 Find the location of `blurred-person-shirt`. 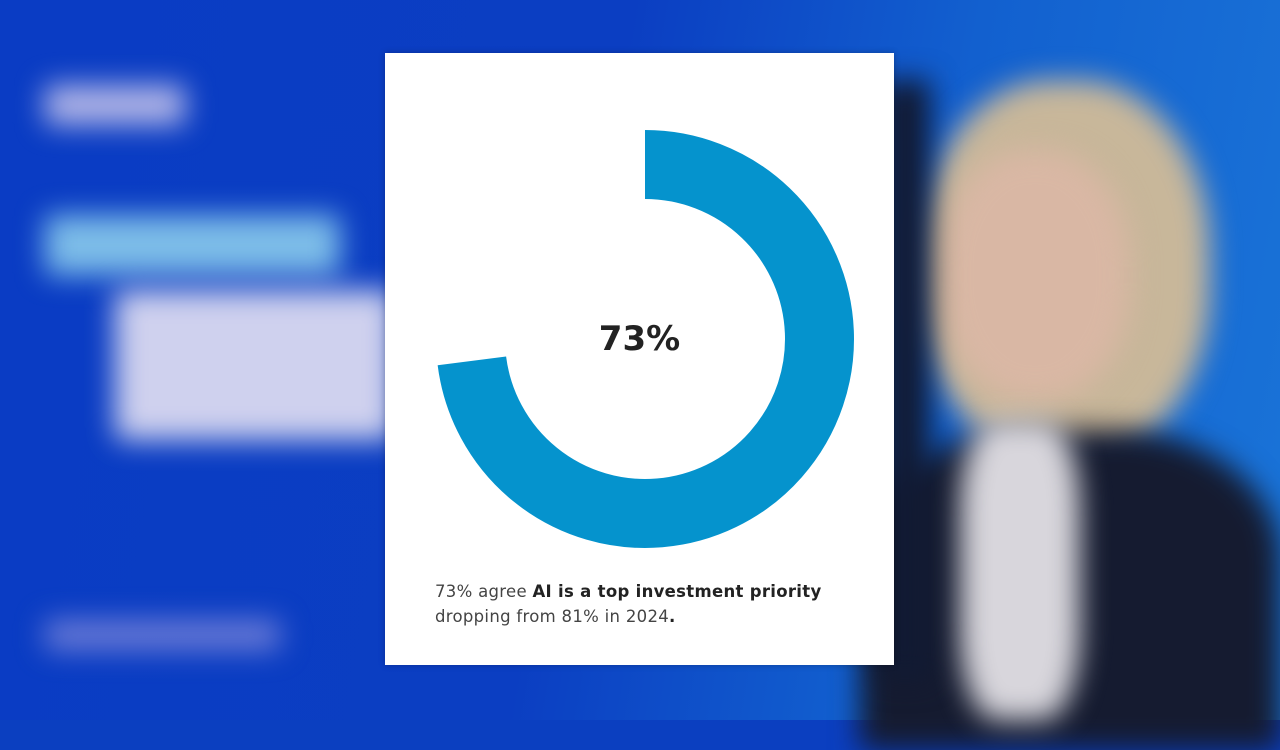

blurred-person-shirt is located at coordinates (1020, 570).